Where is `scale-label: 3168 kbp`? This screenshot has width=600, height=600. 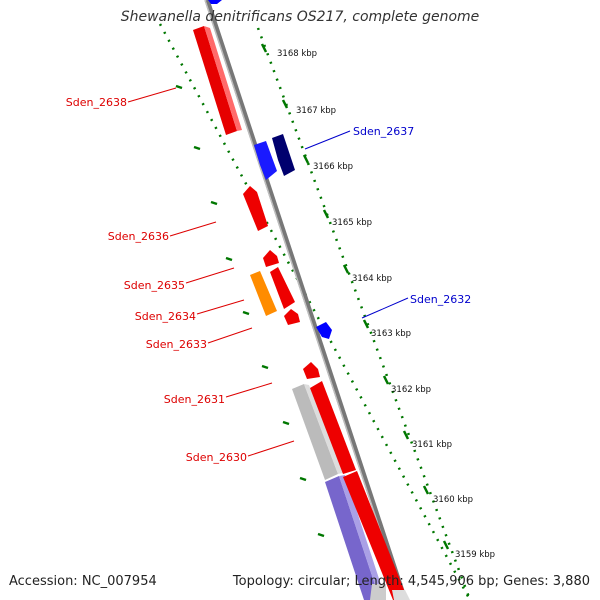
scale-label: 3168 kbp is located at coordinates (297, 54).